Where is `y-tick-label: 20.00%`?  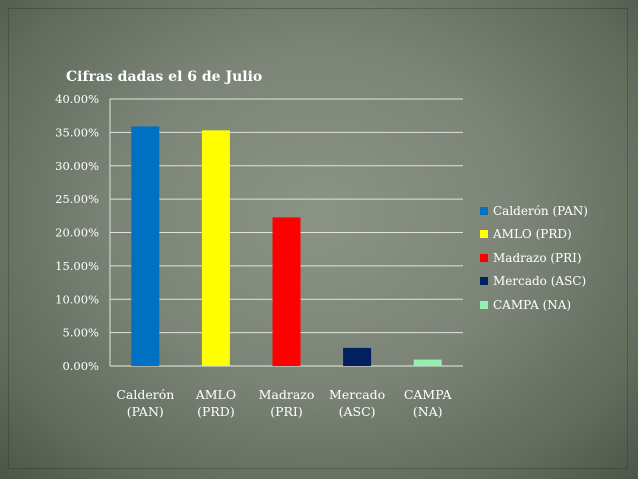 y-tick-label: 20.00% is located at coordinates (77, 233).